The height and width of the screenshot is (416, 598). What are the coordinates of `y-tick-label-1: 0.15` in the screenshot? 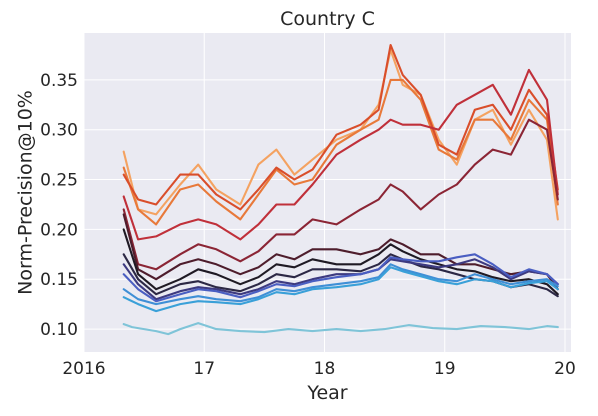 It's located at (59, 280).